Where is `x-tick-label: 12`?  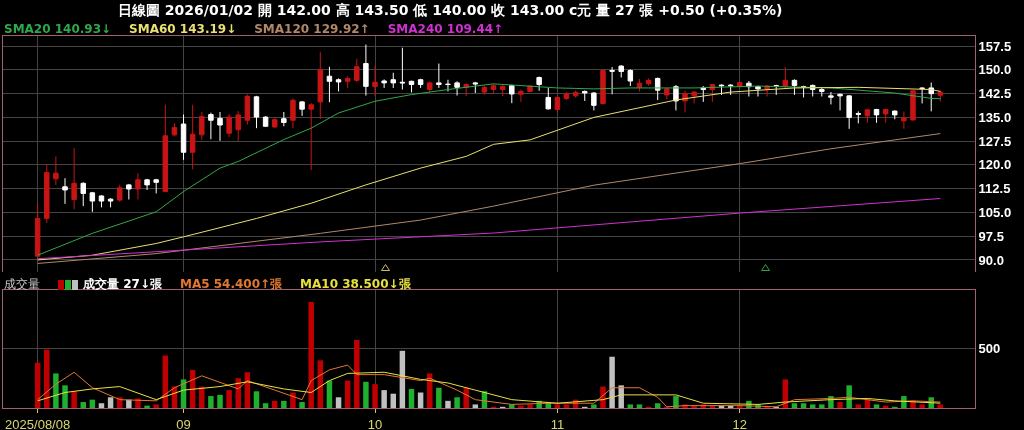 x-tick-label: 12 is located at coordinates (739, 423).